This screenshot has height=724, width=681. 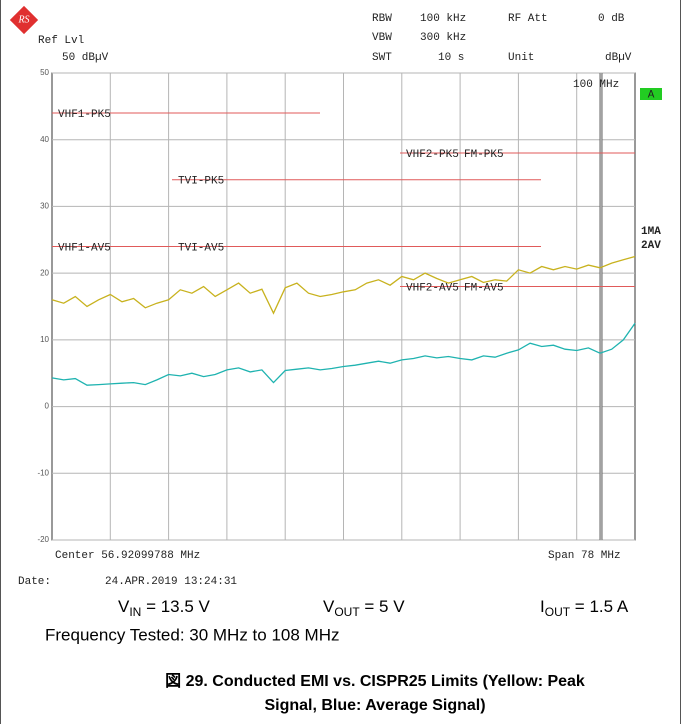 What do you see at coordinates (584, 556) in the screenshot?
I see `span-label: Span 78 MHz` at bounding box center [584, 556].